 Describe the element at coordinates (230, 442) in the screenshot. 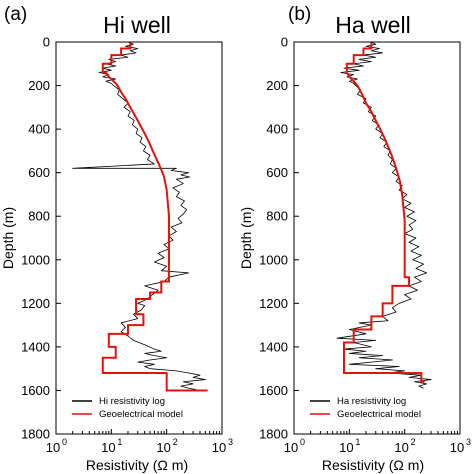

I see `panel-a-x-tick-exponent: 3` at that location.